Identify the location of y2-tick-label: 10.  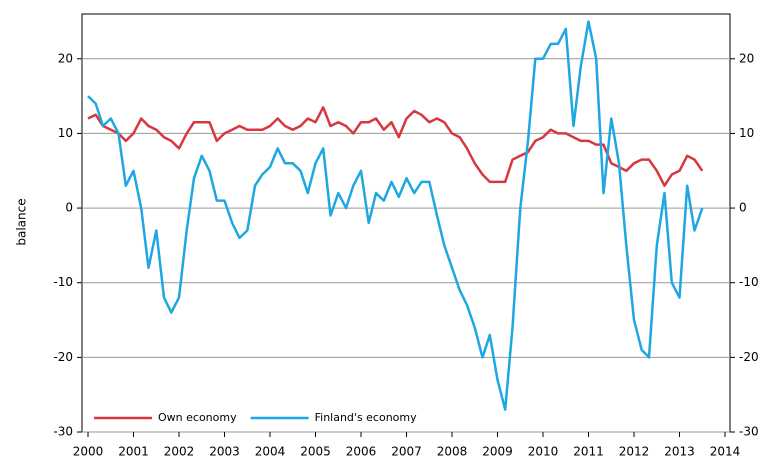
(746, 133).